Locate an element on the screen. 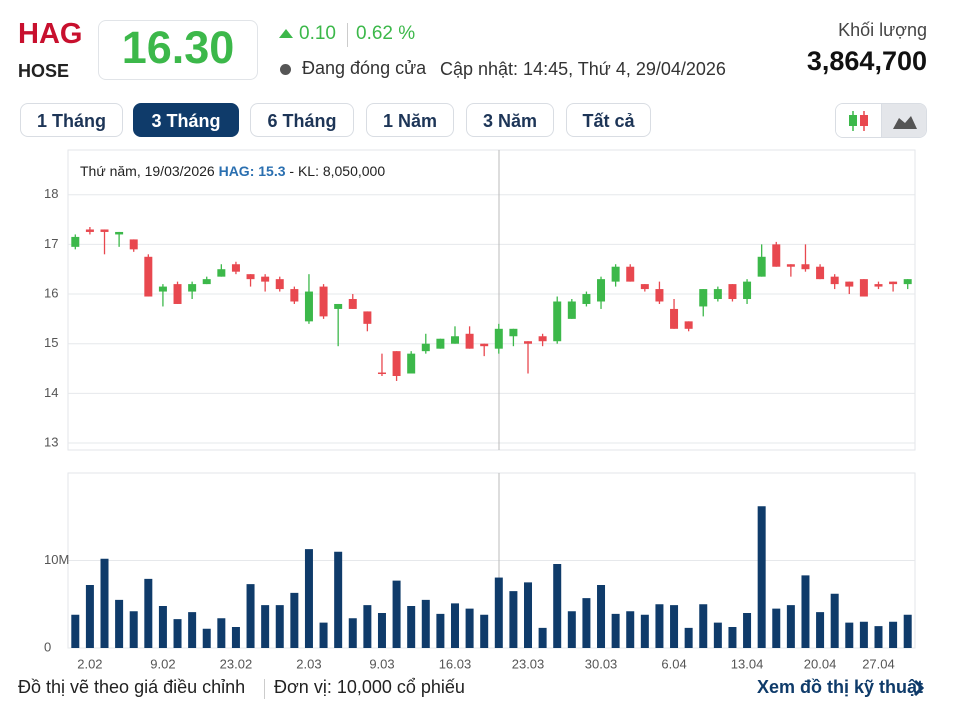 This screenshot has height=708, width=963. y-tick-label: 14 is located at coordinates (51, 392).